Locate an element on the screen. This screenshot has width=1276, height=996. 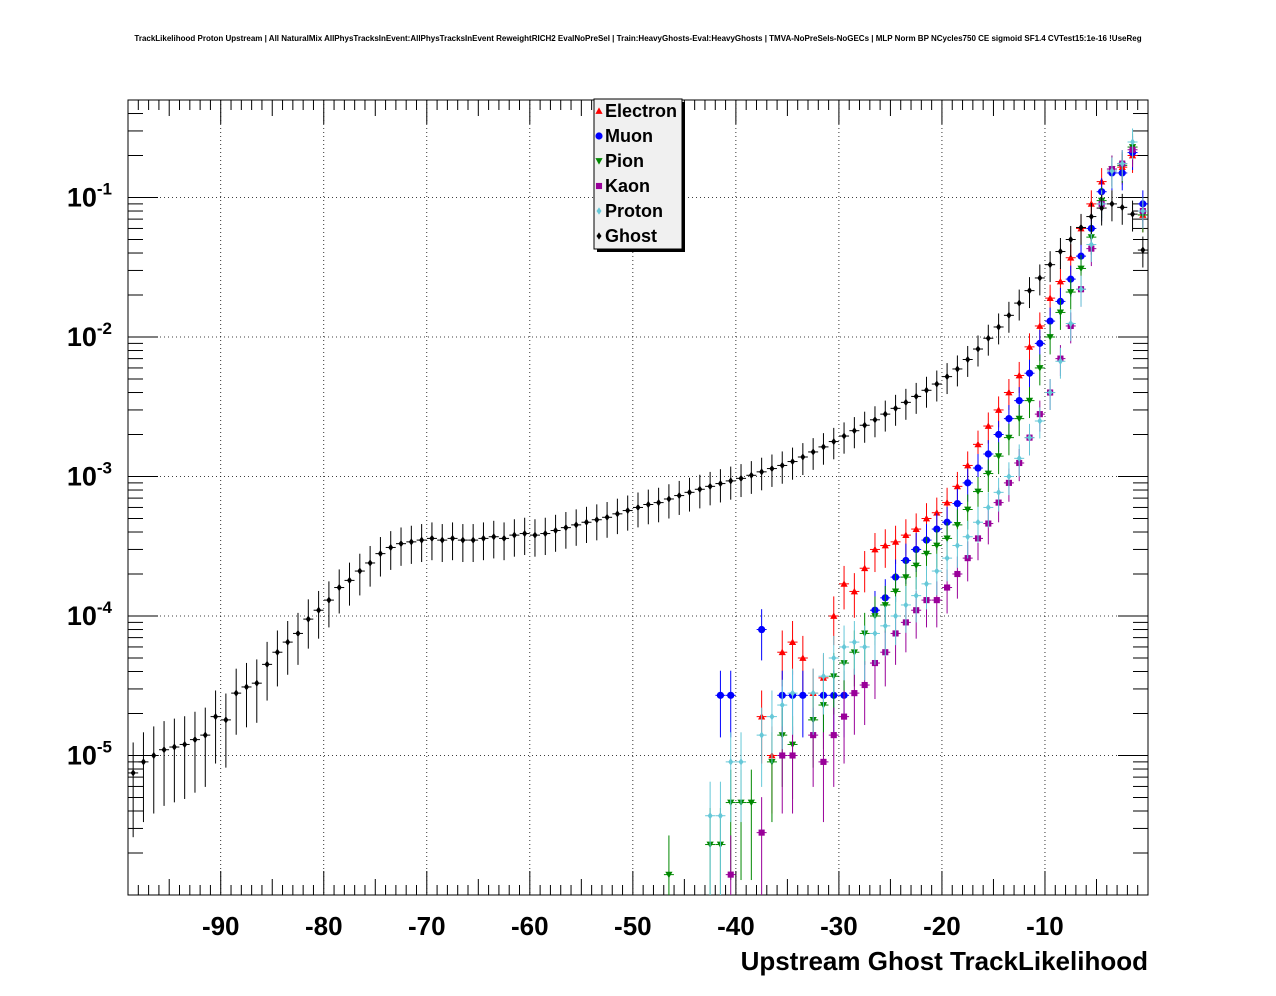
legend-box is located at coordinates (638, 174).